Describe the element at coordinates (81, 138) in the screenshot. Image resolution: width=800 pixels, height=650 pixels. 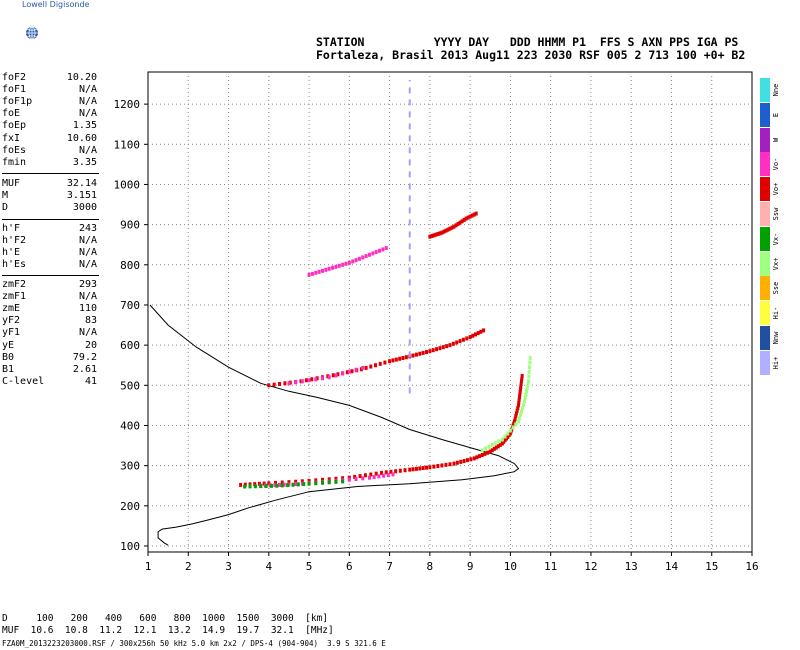
I see `param-value: 10.60` at that location.